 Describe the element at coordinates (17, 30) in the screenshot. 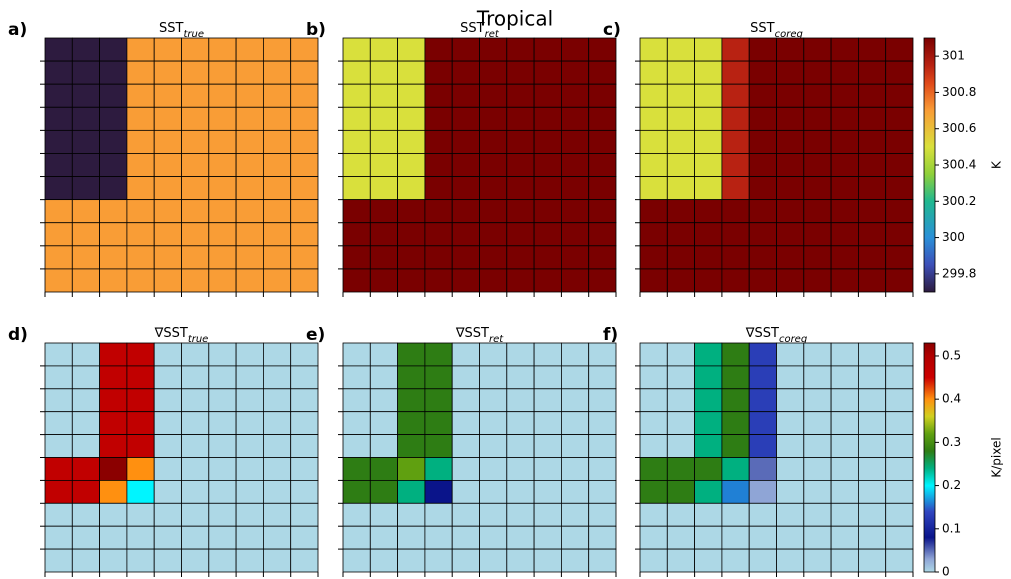

I see `panel-label: a)` at that location.